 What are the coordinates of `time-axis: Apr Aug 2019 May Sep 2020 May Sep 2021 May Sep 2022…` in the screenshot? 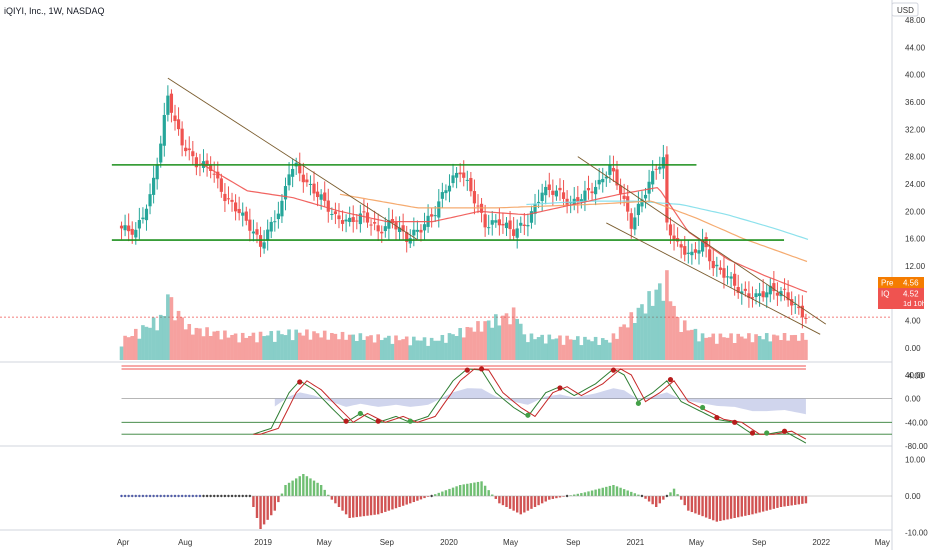 It's located at (503, 542).